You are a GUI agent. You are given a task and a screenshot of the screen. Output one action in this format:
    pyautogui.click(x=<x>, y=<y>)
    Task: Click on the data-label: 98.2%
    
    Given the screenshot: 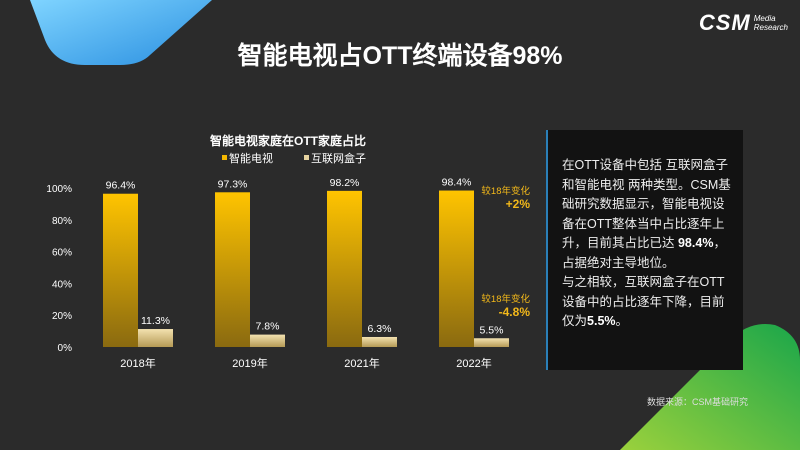 What is the action you would take?
    pyautogui.click(x=345, y=183)
    